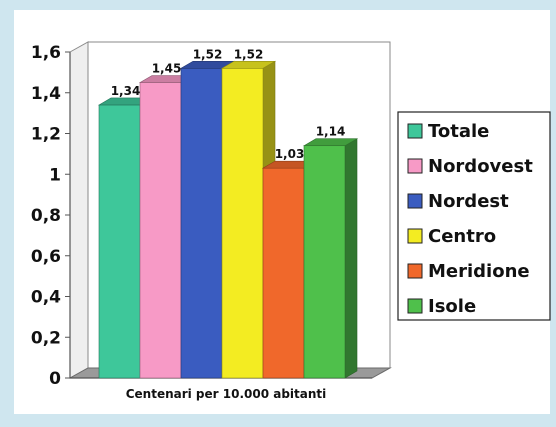 This screenshot has height=427, width=556. What do you see at coordinates (46, 216) in the screenshot?
I see `y-tick-label: 0,8` at bounding box center [46, 216].